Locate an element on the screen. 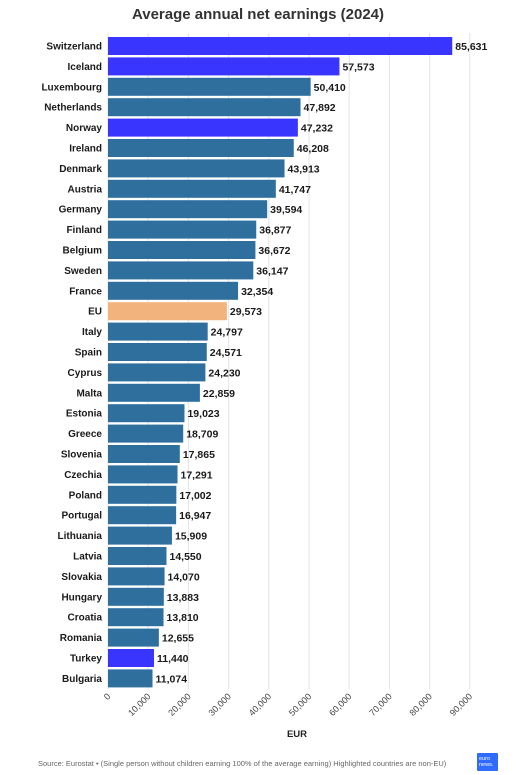 Image resolution: width=516 pixels, height=775 pixels. category-label: Greece is located at coordinates (85, 434).